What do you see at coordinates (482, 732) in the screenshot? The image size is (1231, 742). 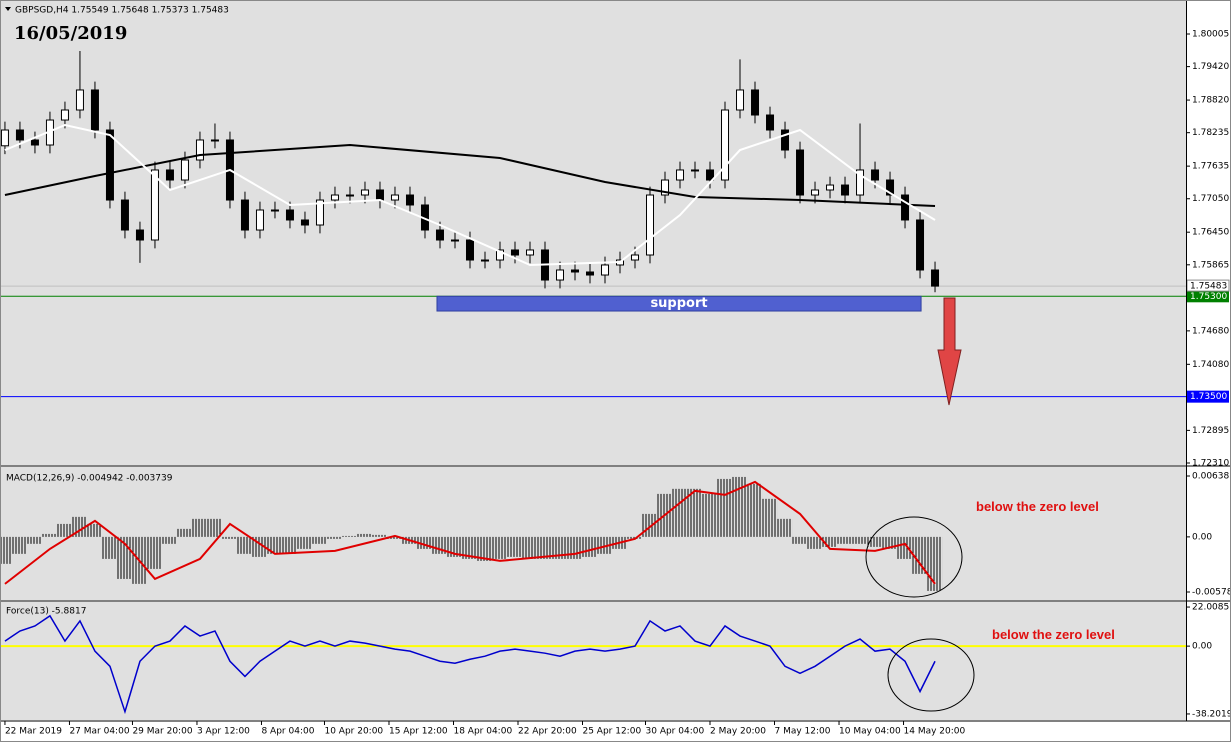 I see `x-tick-label: 18 Apr 04:00` at bounding box center [482, 732].